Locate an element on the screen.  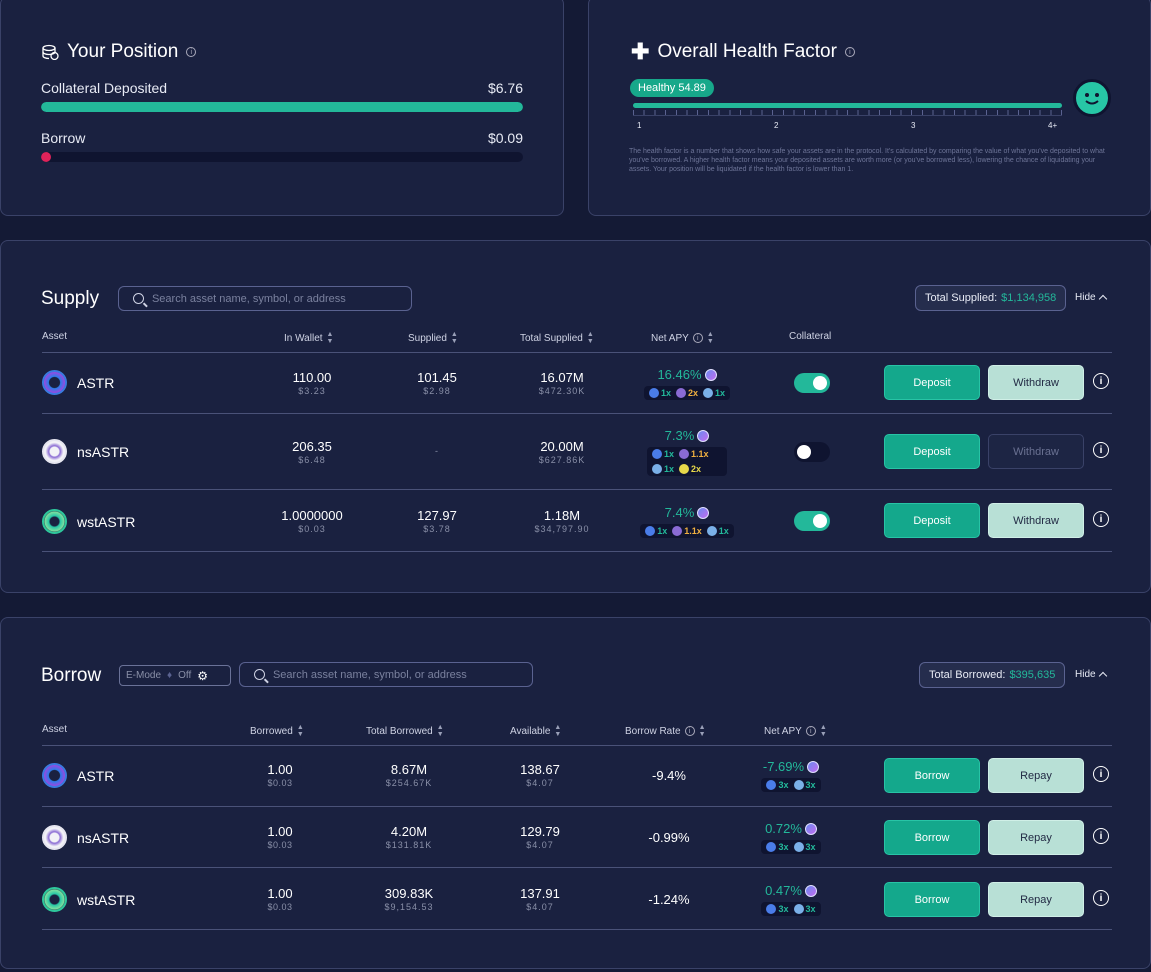
total-supplied-cell: 16.07M $472.30K is located at coordinates (562, 383).